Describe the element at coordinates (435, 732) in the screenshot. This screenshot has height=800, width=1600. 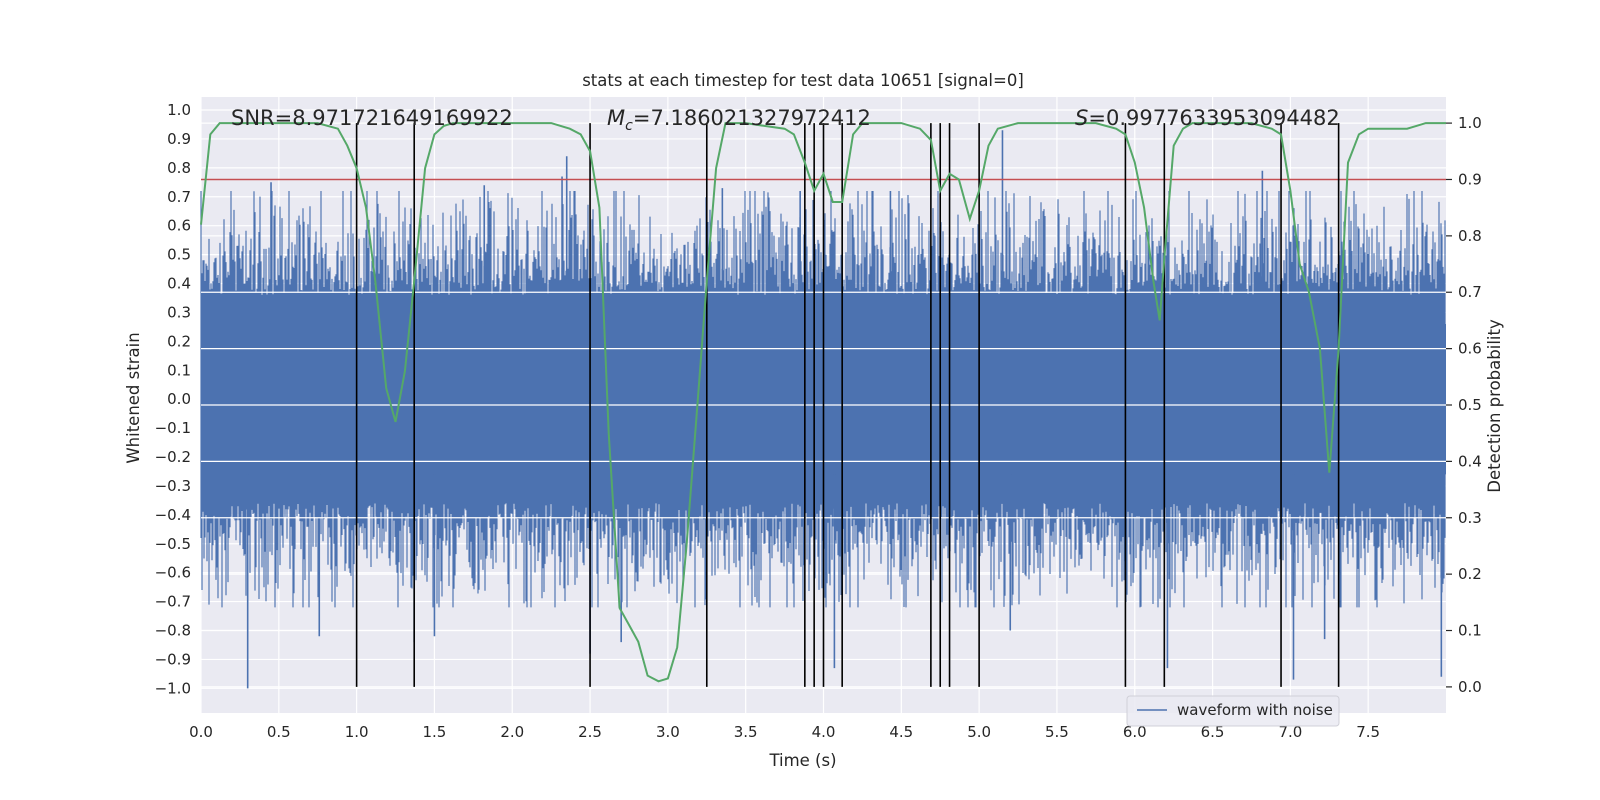
I see `x-tick-label: 1.5` at that location.